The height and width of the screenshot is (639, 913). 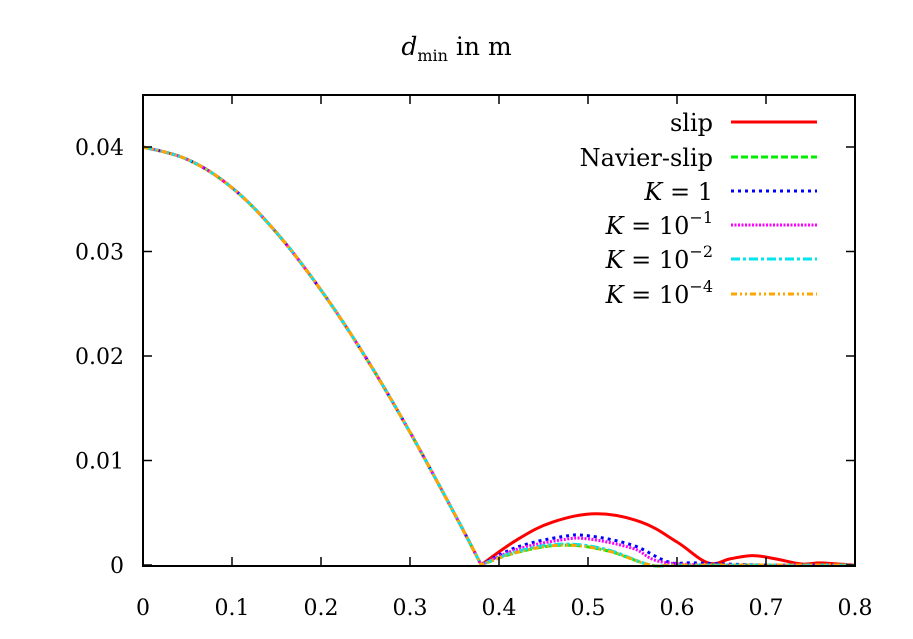 I want to click on x-tick-label: 0.6, so click(x=677, y=608).